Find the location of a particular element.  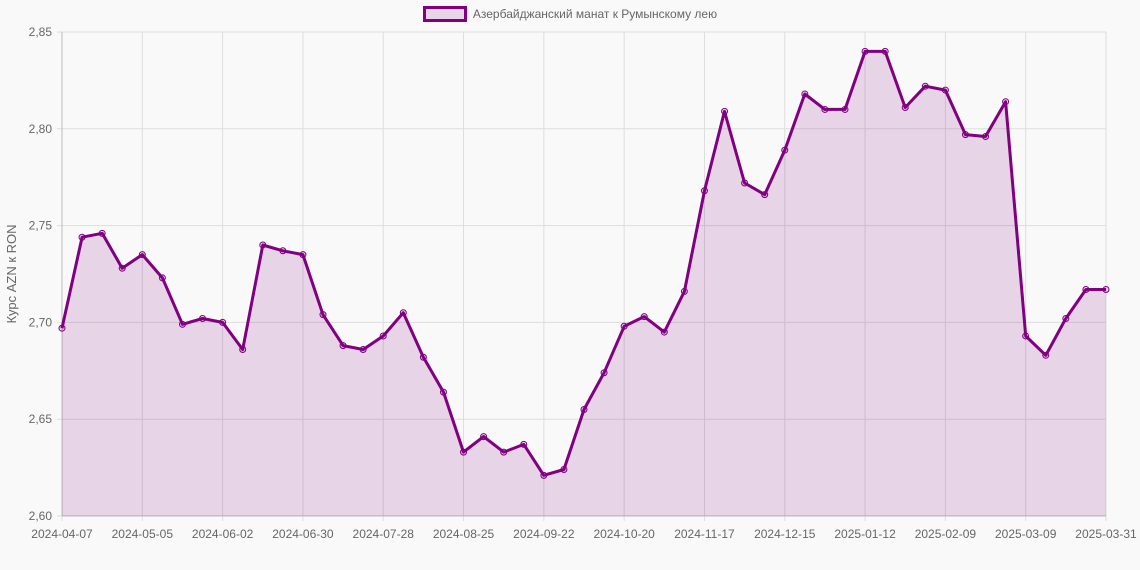

x-tick-label: 2025-01-12 is located at coordinates (865, 534).